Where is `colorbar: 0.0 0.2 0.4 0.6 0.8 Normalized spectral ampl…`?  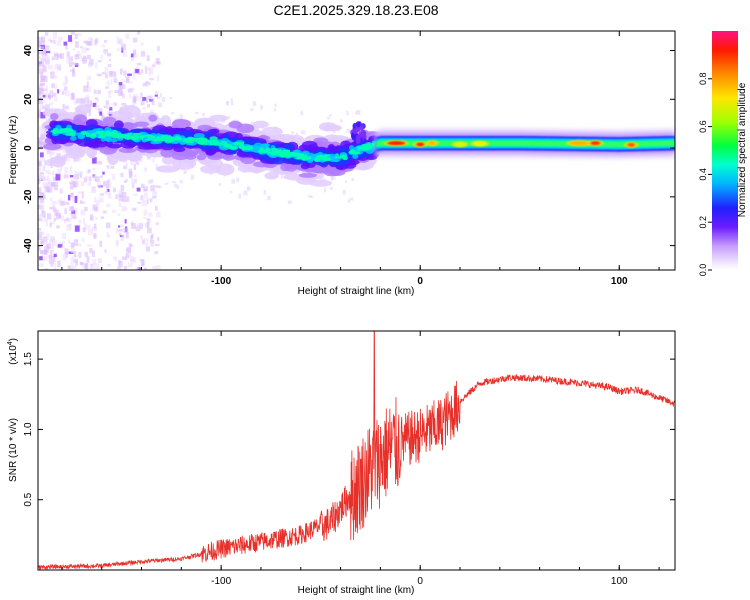 colorbar: 0.0 0.2 0.4 0.6 0.8 Normalized spectral ampl… is located at coordinates (723, 153).